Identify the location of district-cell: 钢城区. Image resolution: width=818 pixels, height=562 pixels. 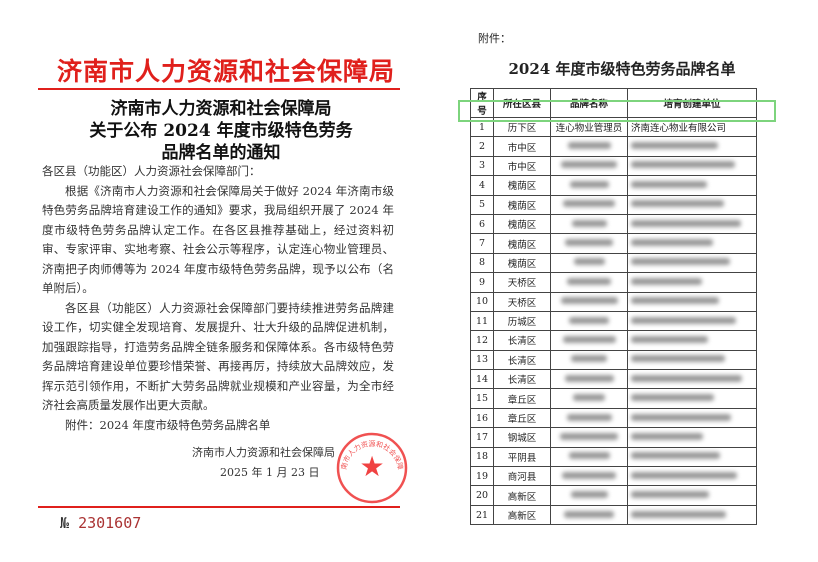
(522, 437).